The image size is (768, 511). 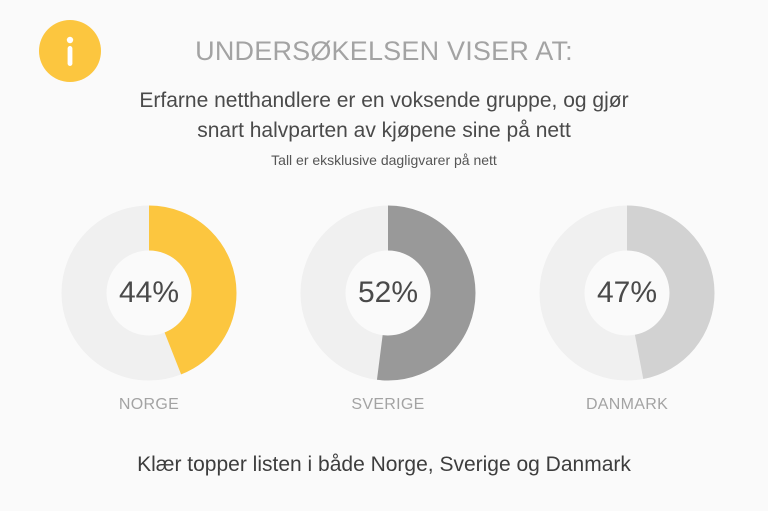 I want to click on donut-slice-danmark, so click(x=627, y=293).